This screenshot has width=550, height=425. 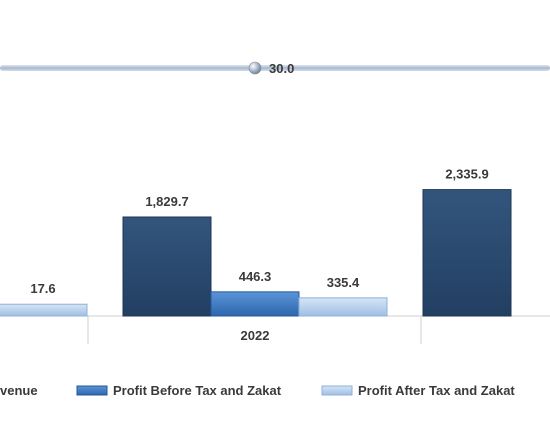 What do you see at coordinates (92, 390) in the screenshot?
I see `legend-swatch-profit-before-tax` at bounding box center [92, 390].